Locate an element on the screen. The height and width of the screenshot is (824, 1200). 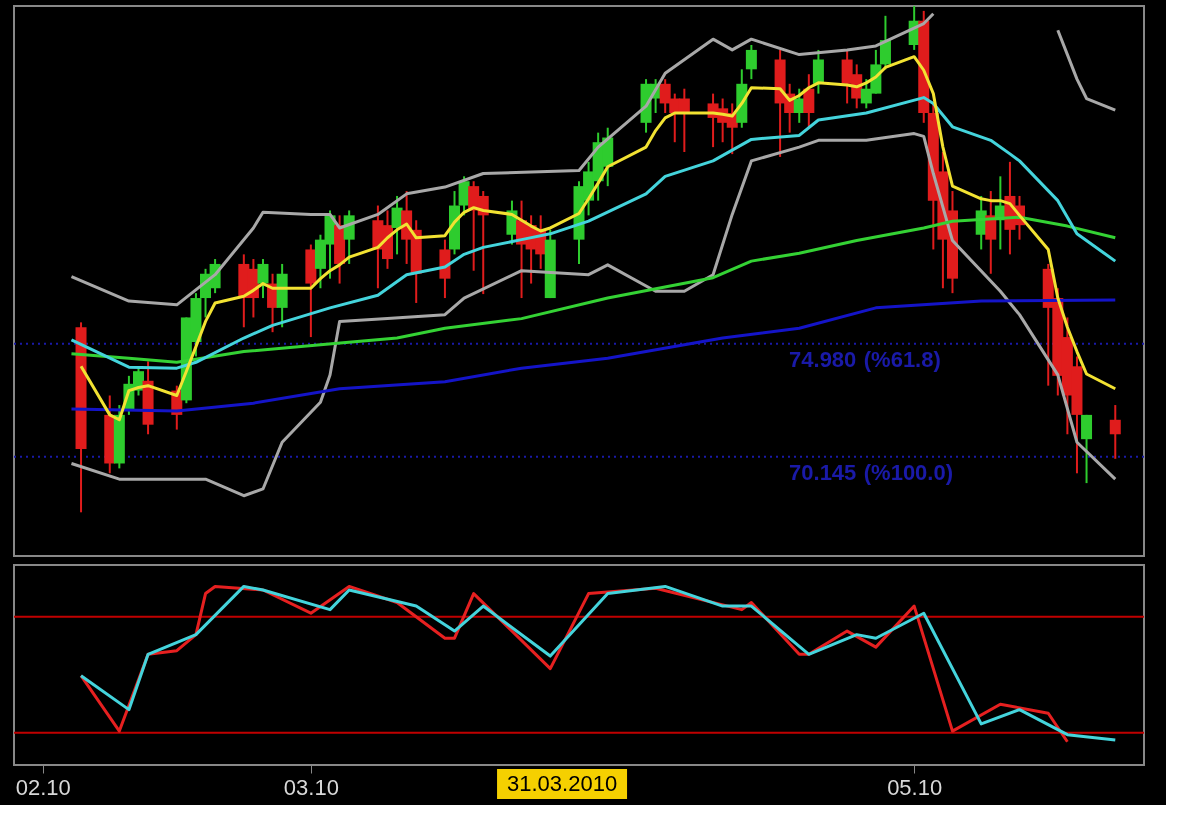
annotation: (%61.8) is located at coordinates (902, 359).